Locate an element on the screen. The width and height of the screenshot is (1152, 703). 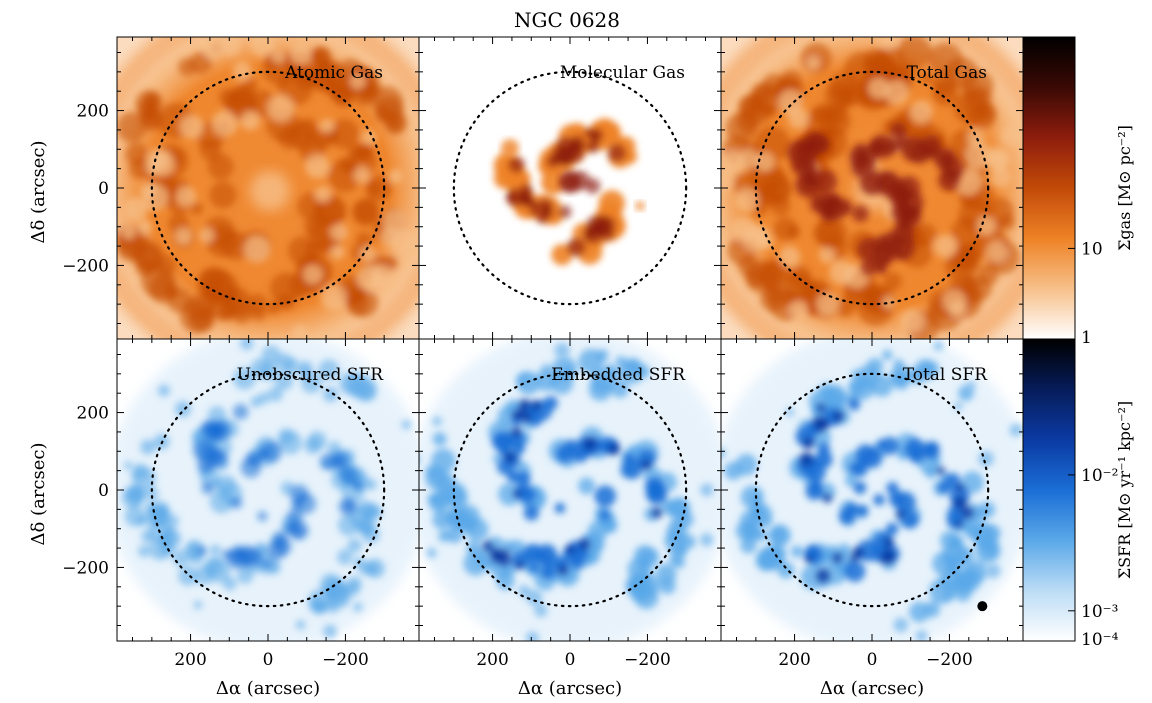
colorbar-tick-label: 1 is located at coordinates (1086, 338).